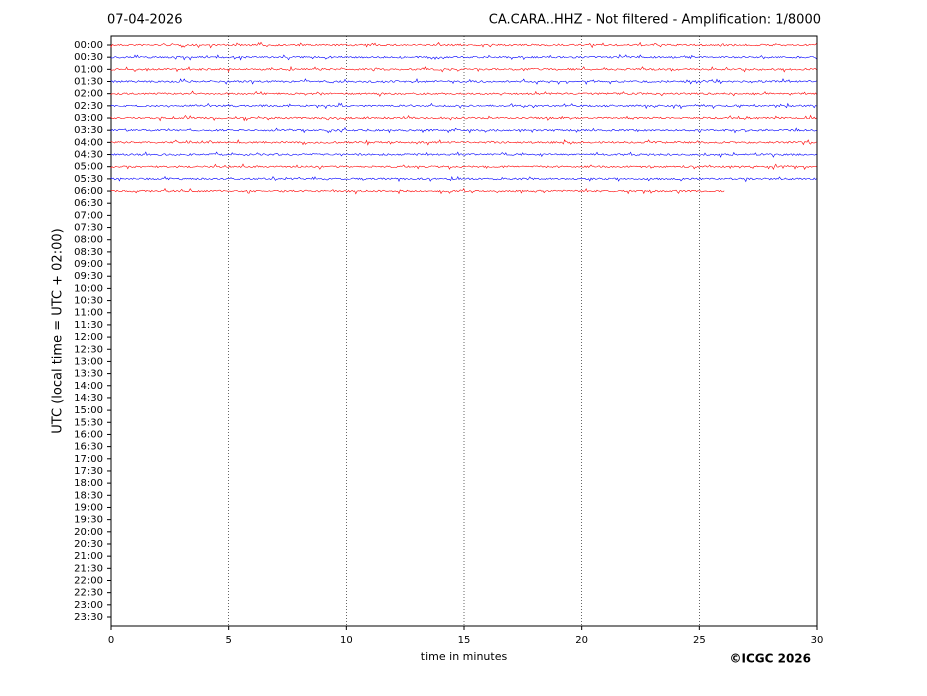  What do you see at coordinates (346, 640) in the screenshot?
I see `x-tick-label: 10` at bounding box center [346, 640].